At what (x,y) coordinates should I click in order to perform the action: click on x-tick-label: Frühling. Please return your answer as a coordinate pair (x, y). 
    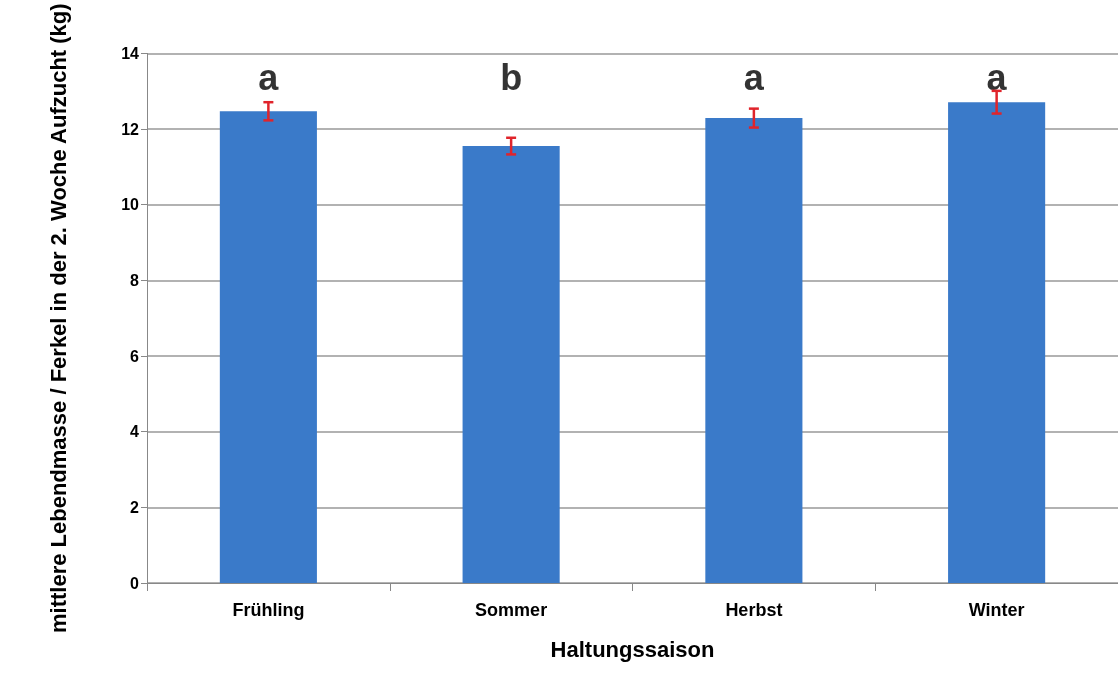
    Looking at the image, I should click on (268, 610).